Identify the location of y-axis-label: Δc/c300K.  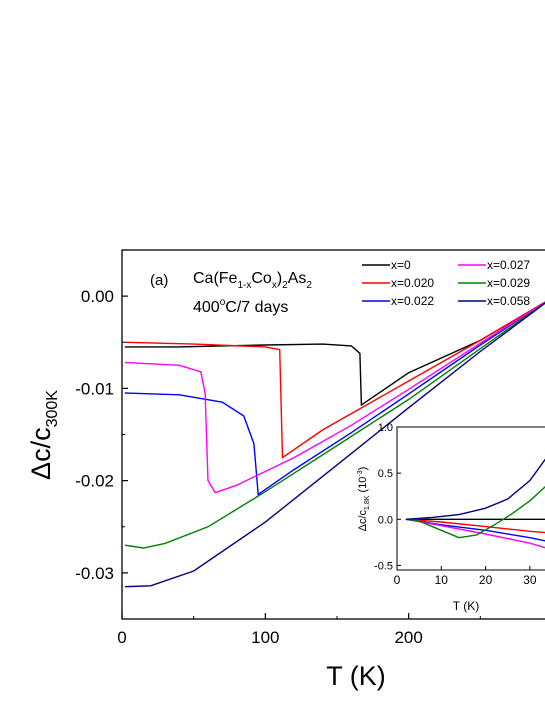
(43, 435).